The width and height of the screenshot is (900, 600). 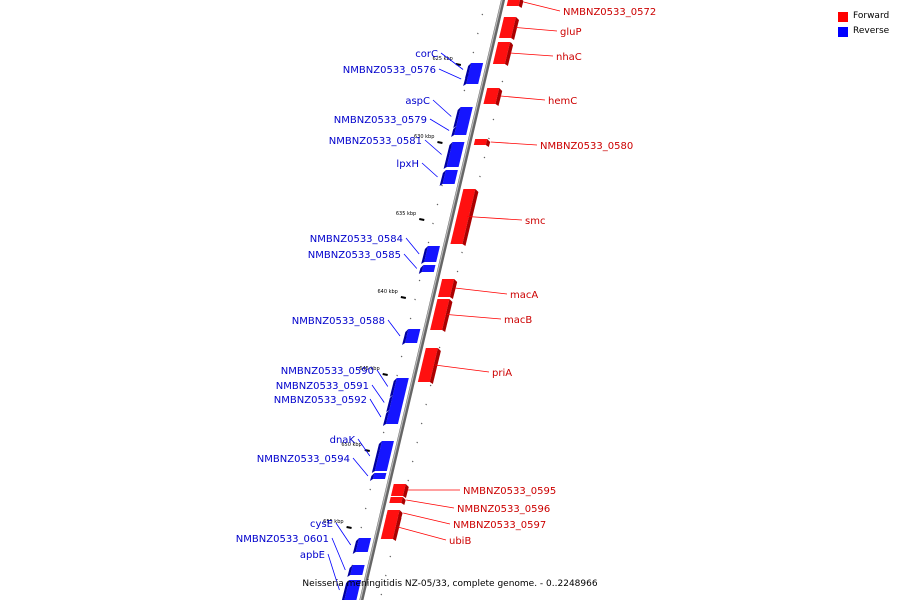 What do you see at coordinates (389, 70) in the screenshot?
I see `reverse-gene-label: NMBNZ0533_0576` at bounding box center [389, 70].